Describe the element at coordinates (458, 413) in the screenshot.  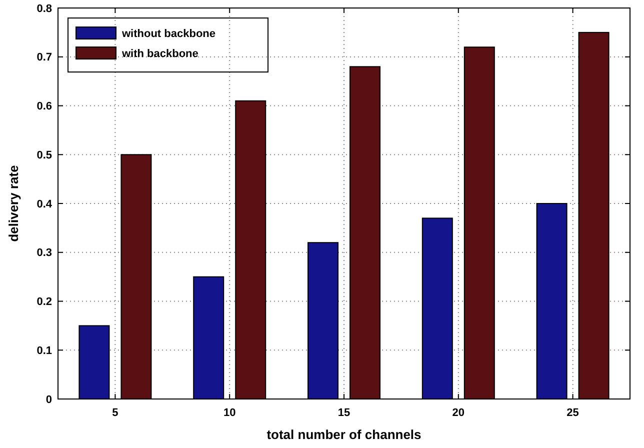
I see `x-tick-label: 20` at that location.